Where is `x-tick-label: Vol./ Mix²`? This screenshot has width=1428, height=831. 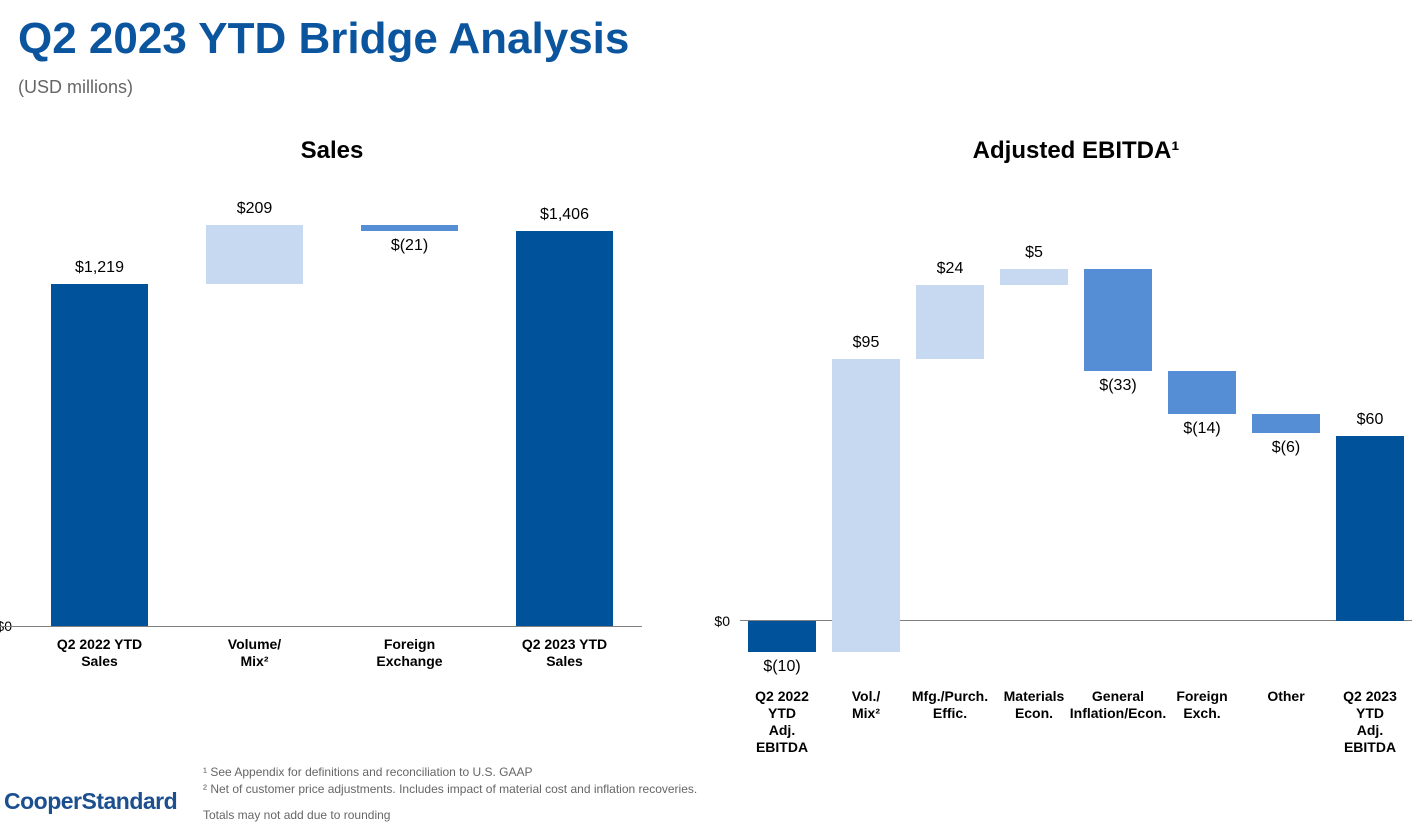 x-tick-label: Vol./ Mix² is located at coordinates (866, 704).